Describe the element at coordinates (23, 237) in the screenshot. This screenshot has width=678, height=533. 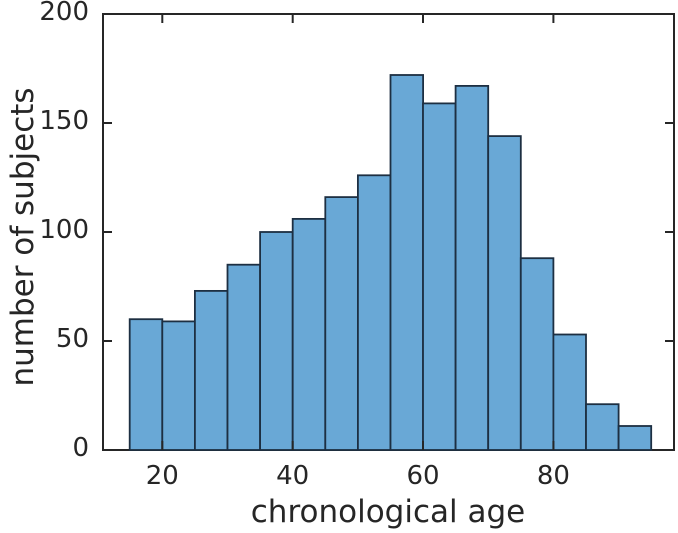
I see `y-axis-label: number of subjects` at that location.